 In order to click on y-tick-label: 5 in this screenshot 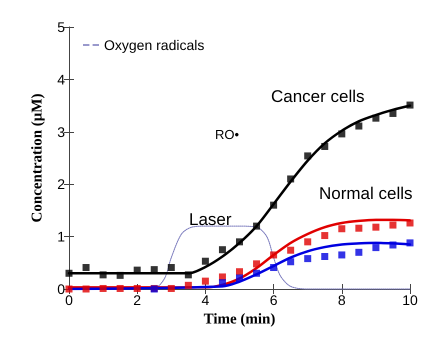, I will do `click(61, 27)`.